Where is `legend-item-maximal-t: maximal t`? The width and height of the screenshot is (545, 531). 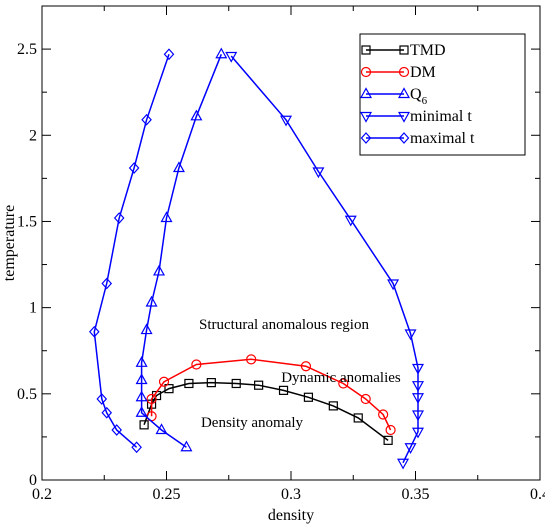 legend-item-maximal-t: maximal t is located at coordinates (417, 138).